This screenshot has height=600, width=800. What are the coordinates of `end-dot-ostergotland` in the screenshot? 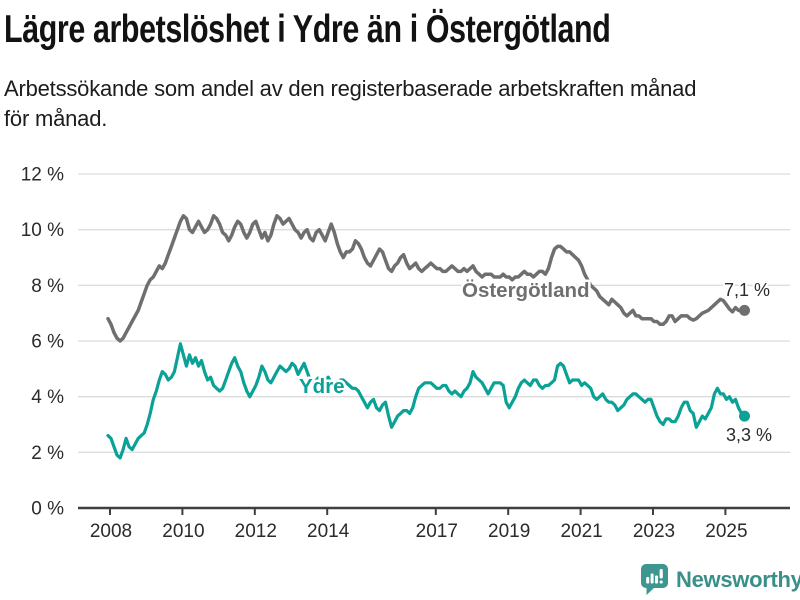 It's located at (744, 310).